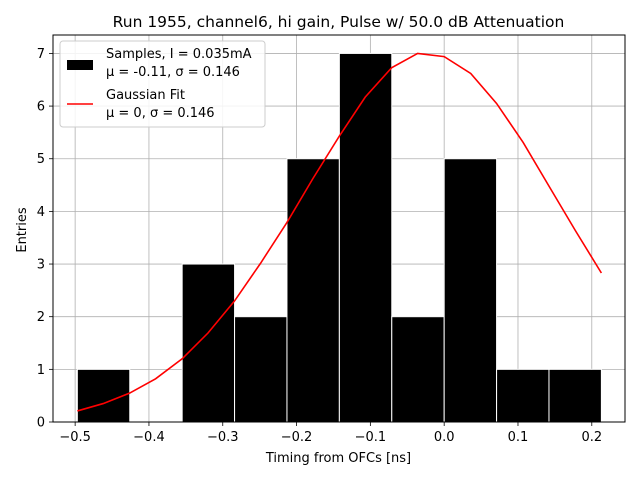 This screenshot has width=640, height=480. I want to click on y-tick-label: 0, so click(41, 423).